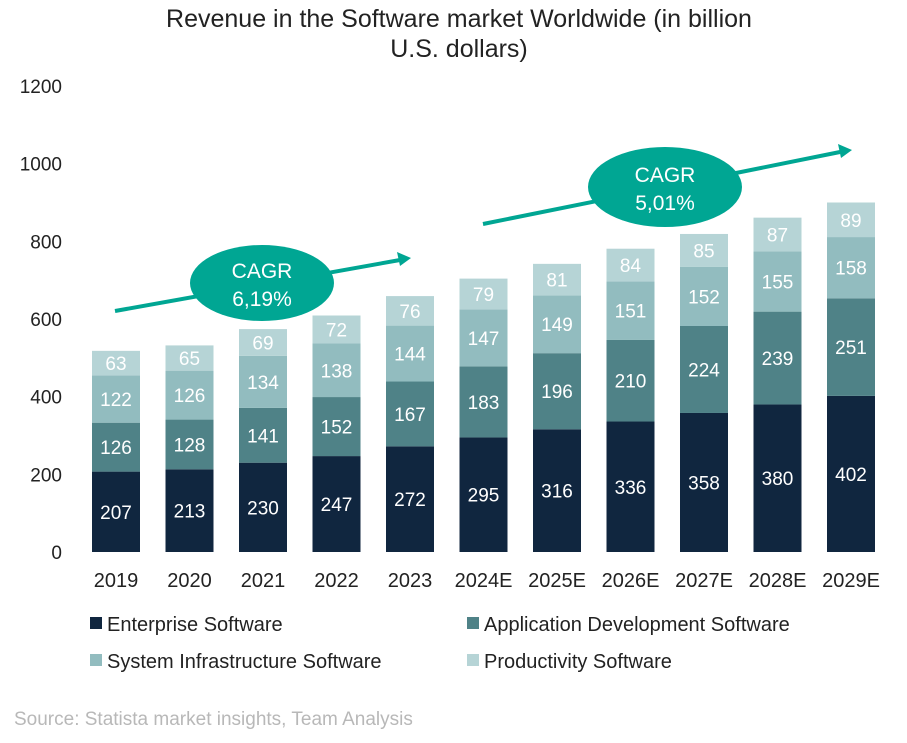 The height and width of the screenshot is (743, 907). I want to click on chart-title-line-2: U.S. dollars), so click(459, 49).